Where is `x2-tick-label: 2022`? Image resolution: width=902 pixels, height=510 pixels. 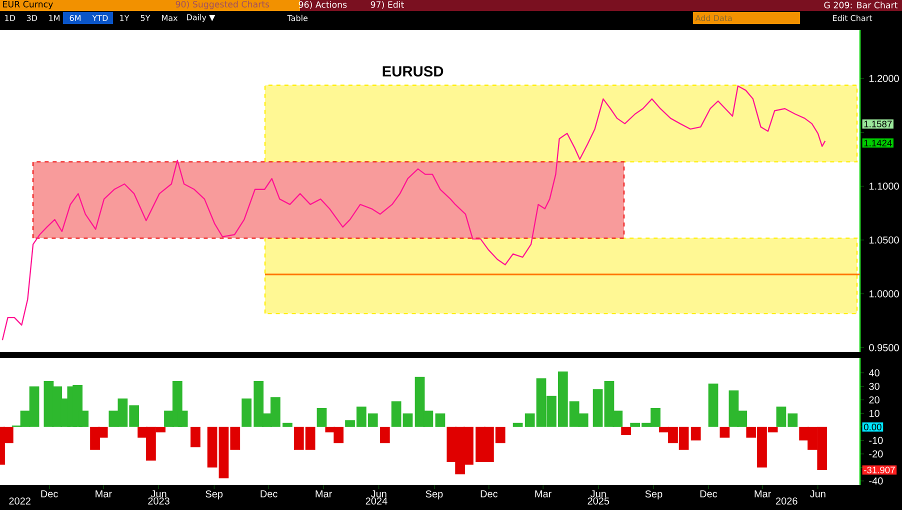 x2-tick-label: 2022 is located at coordinates (19, 501).